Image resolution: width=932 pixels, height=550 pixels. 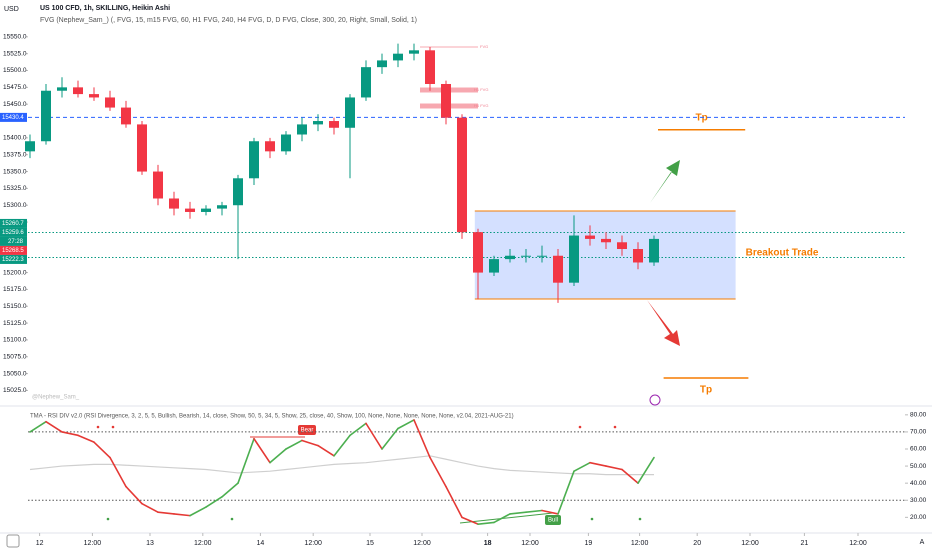 What do you see at coordinates (15, 104) in the screenshot?
I see `y-tick-label: 15450.0` at bounding box center [15, 104].